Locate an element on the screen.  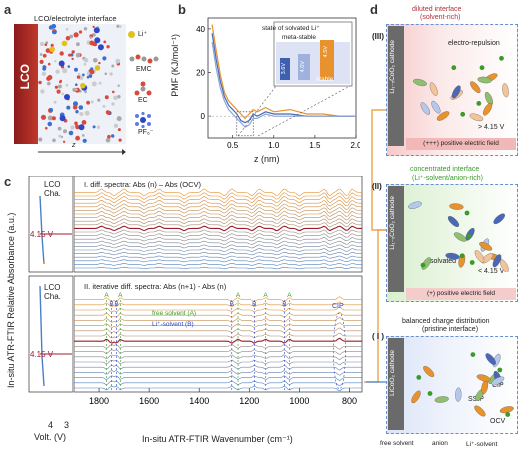
stage-1-cip: CIP is located at coordinates (498, 385).